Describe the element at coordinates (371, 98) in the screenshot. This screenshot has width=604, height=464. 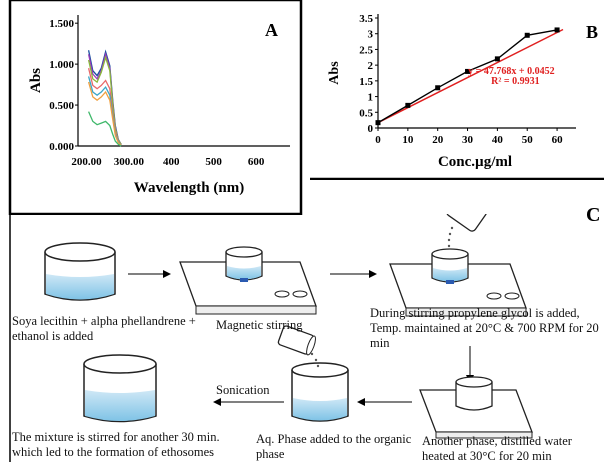
I see `y-tick-label: 1` at that location.